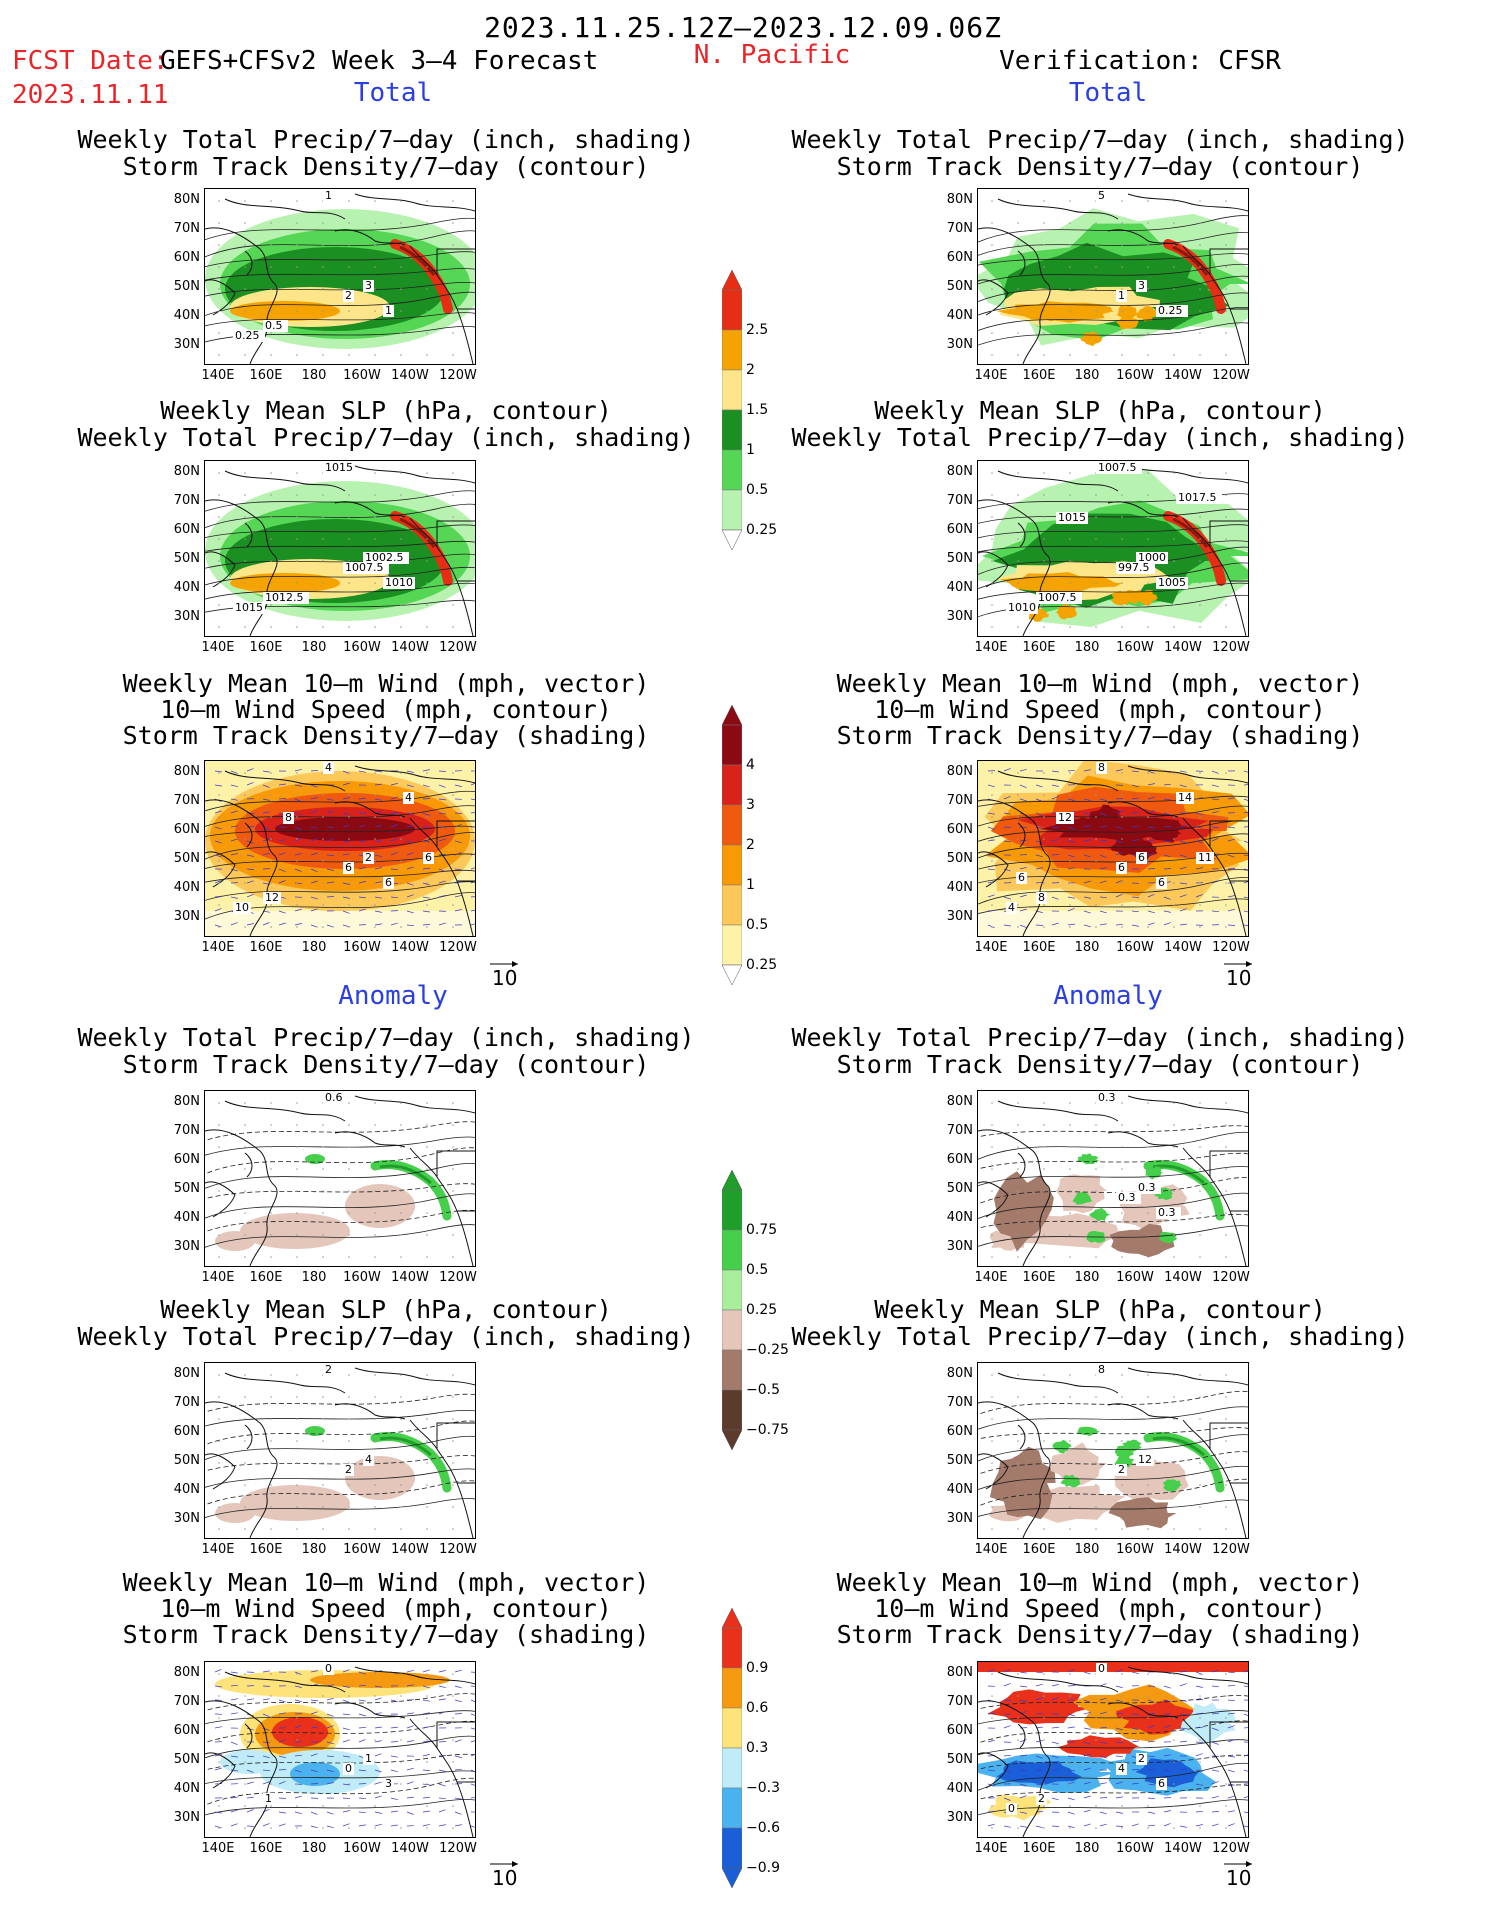 This screenshot has width=1487, height=1925. What do you see at coordinates (384, 557) in the screenshot?
I see `contour-label: 1002.5` at bounding box center [384, 557].